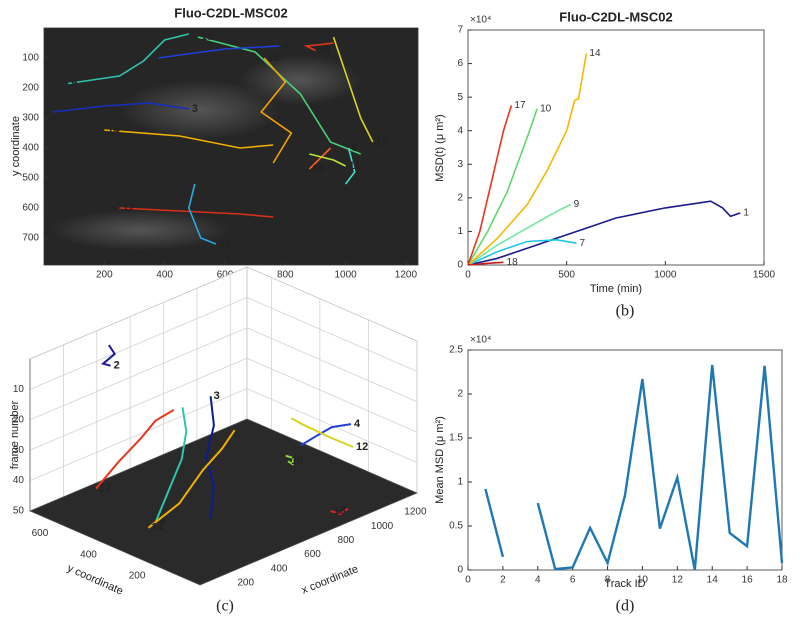 This screenshot has height=633, width=800. Describe the element at coordinates (748, 580) in the screenshot. I see `x-tick-label: 16` at that location.